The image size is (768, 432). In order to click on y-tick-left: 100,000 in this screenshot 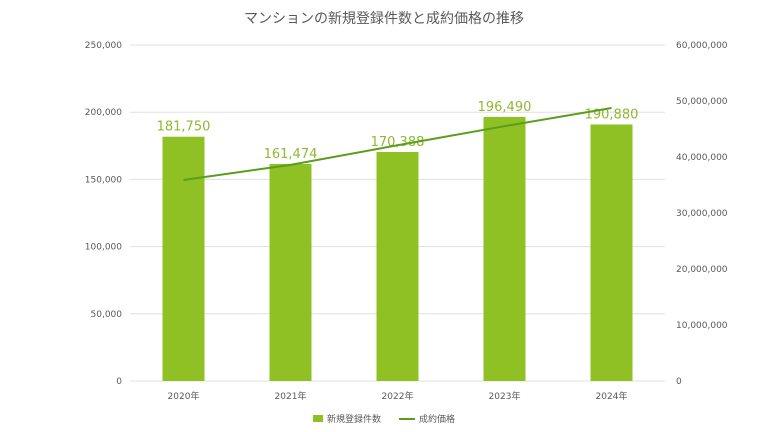, I will do `click(103, 248)`.